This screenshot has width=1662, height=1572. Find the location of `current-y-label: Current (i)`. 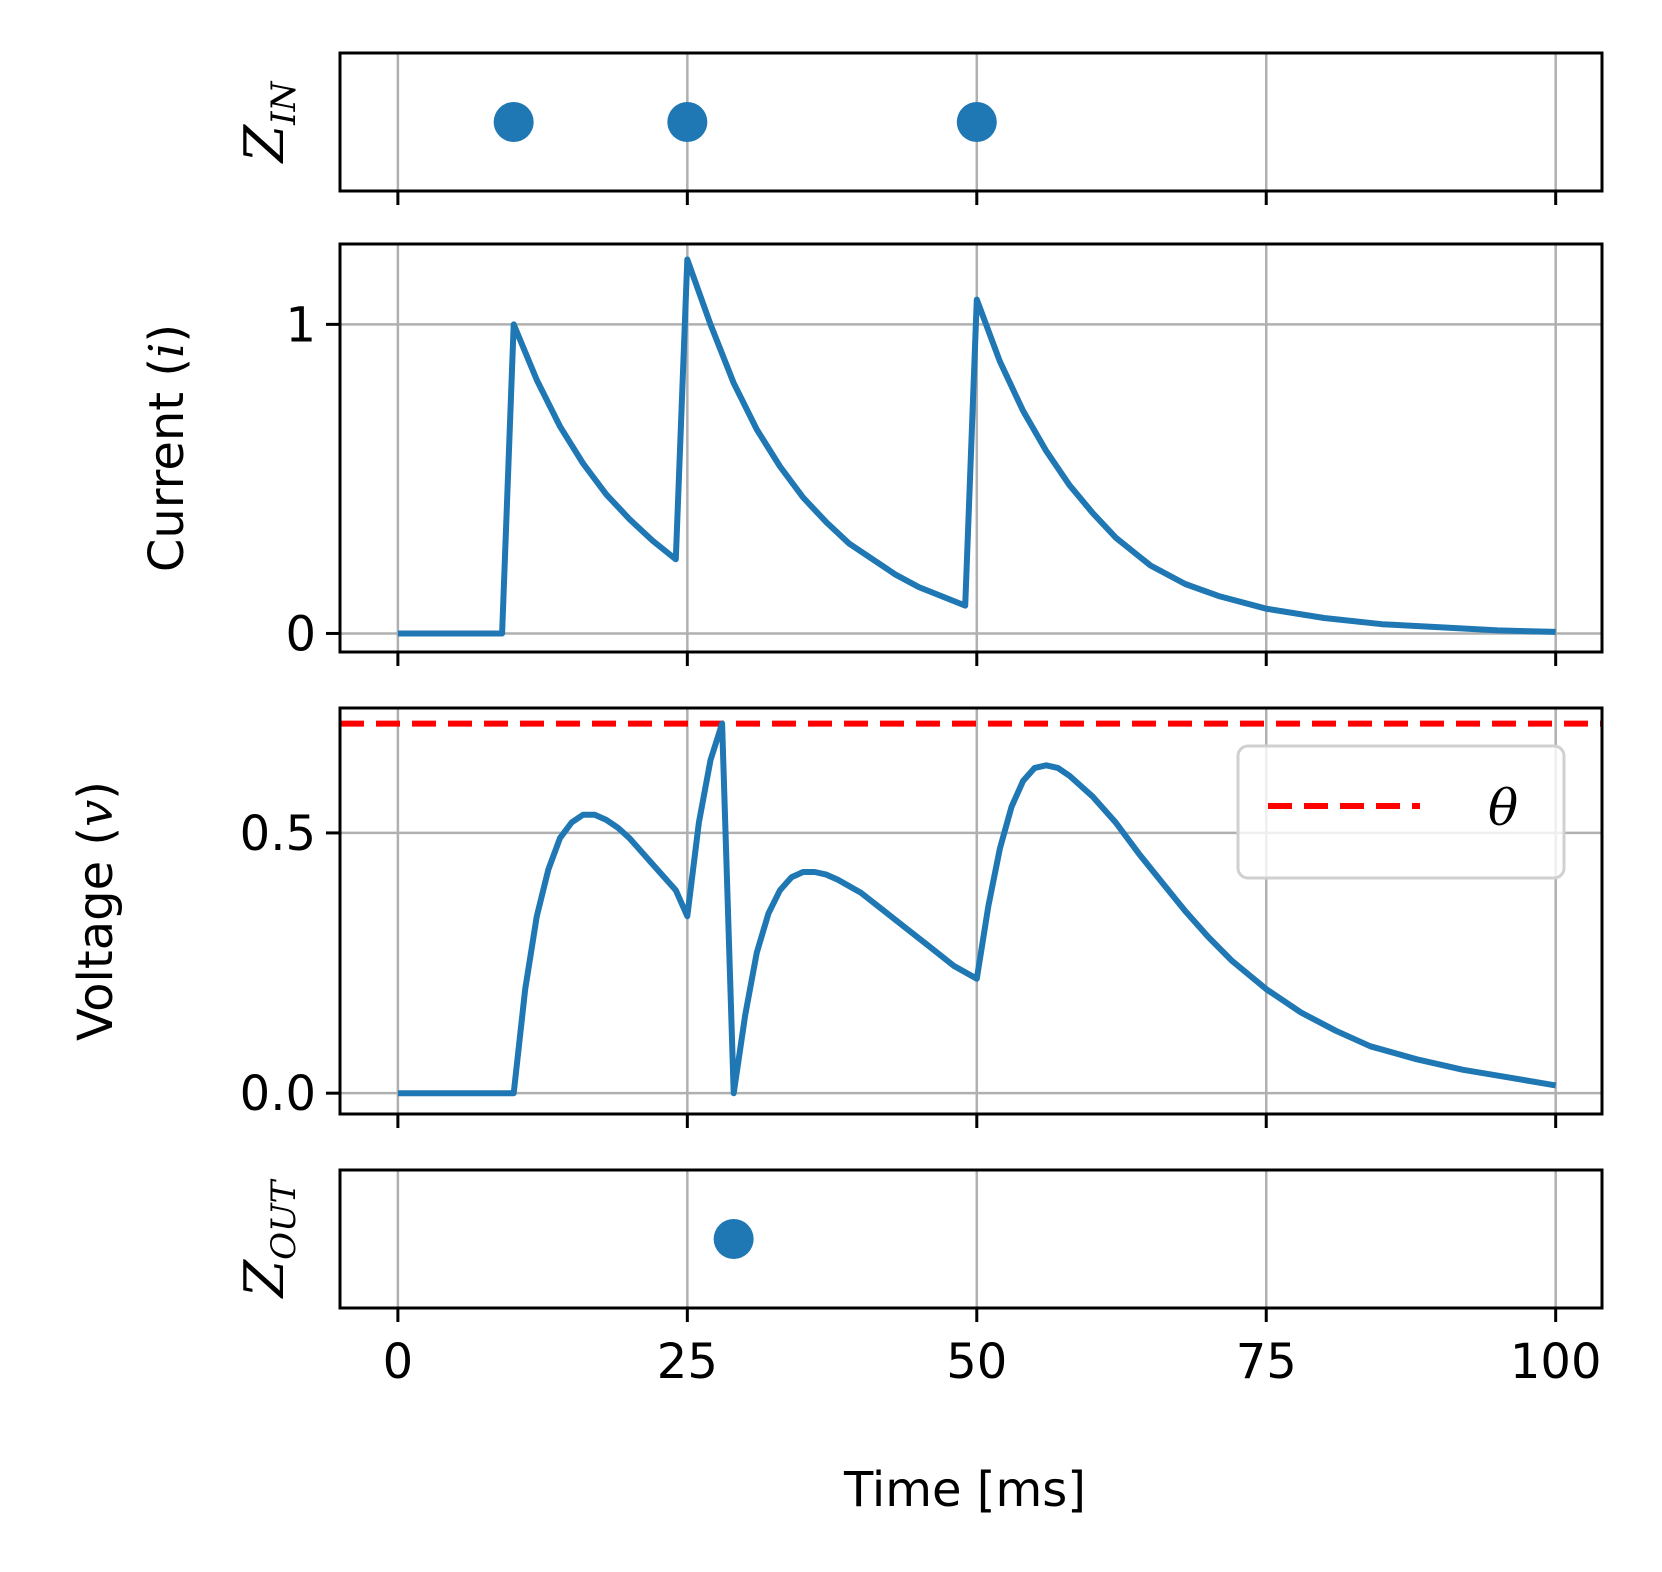

current-y-label: Current (i) is located at coordinates (167, 448).